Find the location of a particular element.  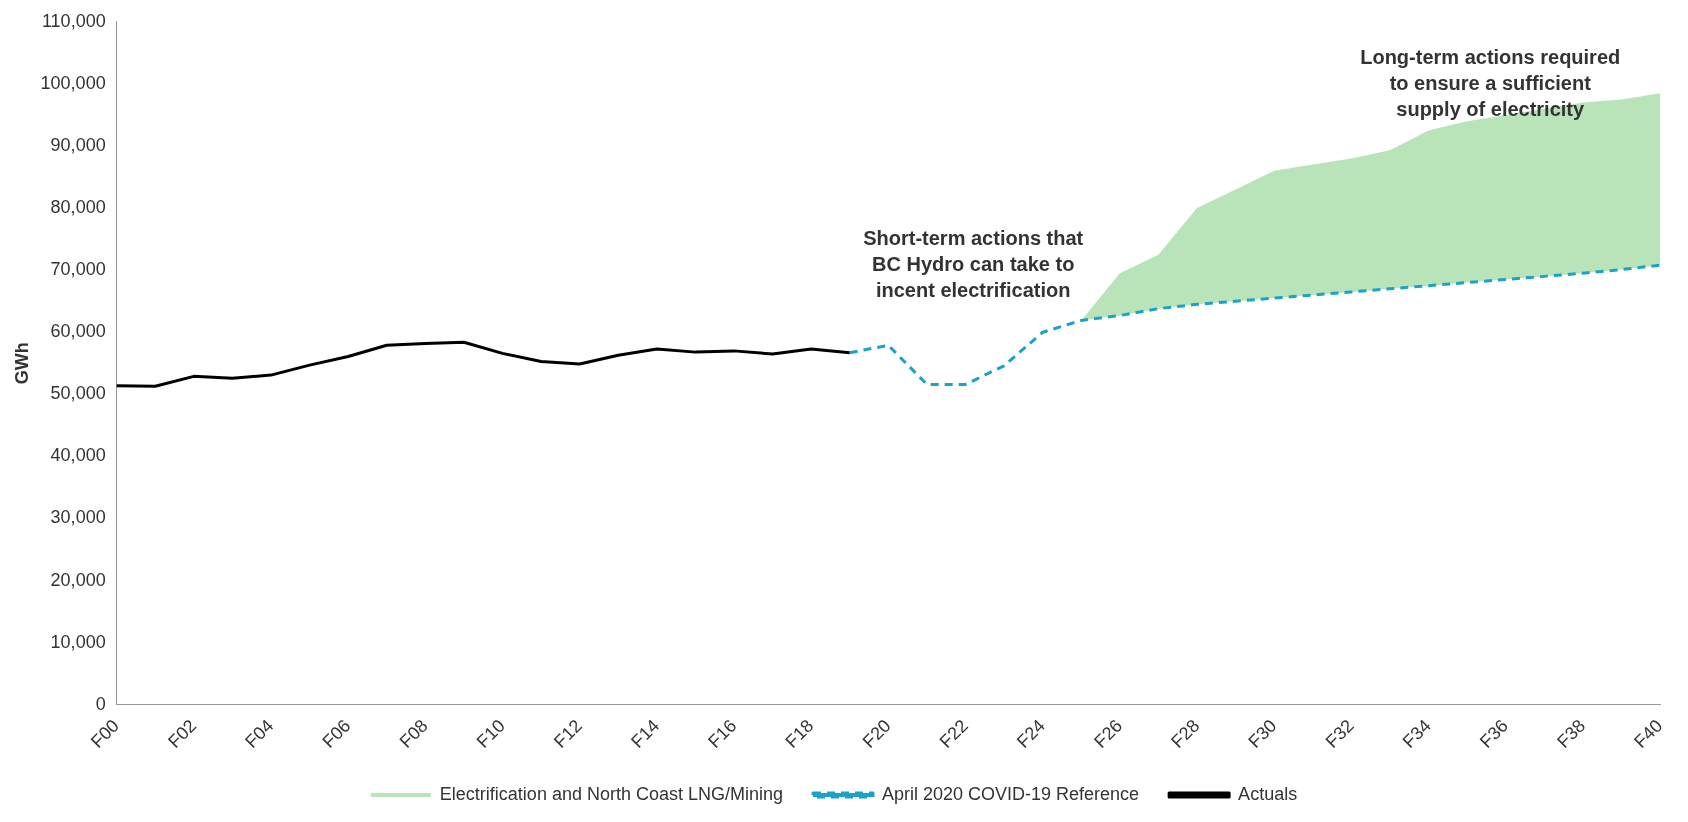

y-tick-label: 100,000 is located at coordinates (73, 82).